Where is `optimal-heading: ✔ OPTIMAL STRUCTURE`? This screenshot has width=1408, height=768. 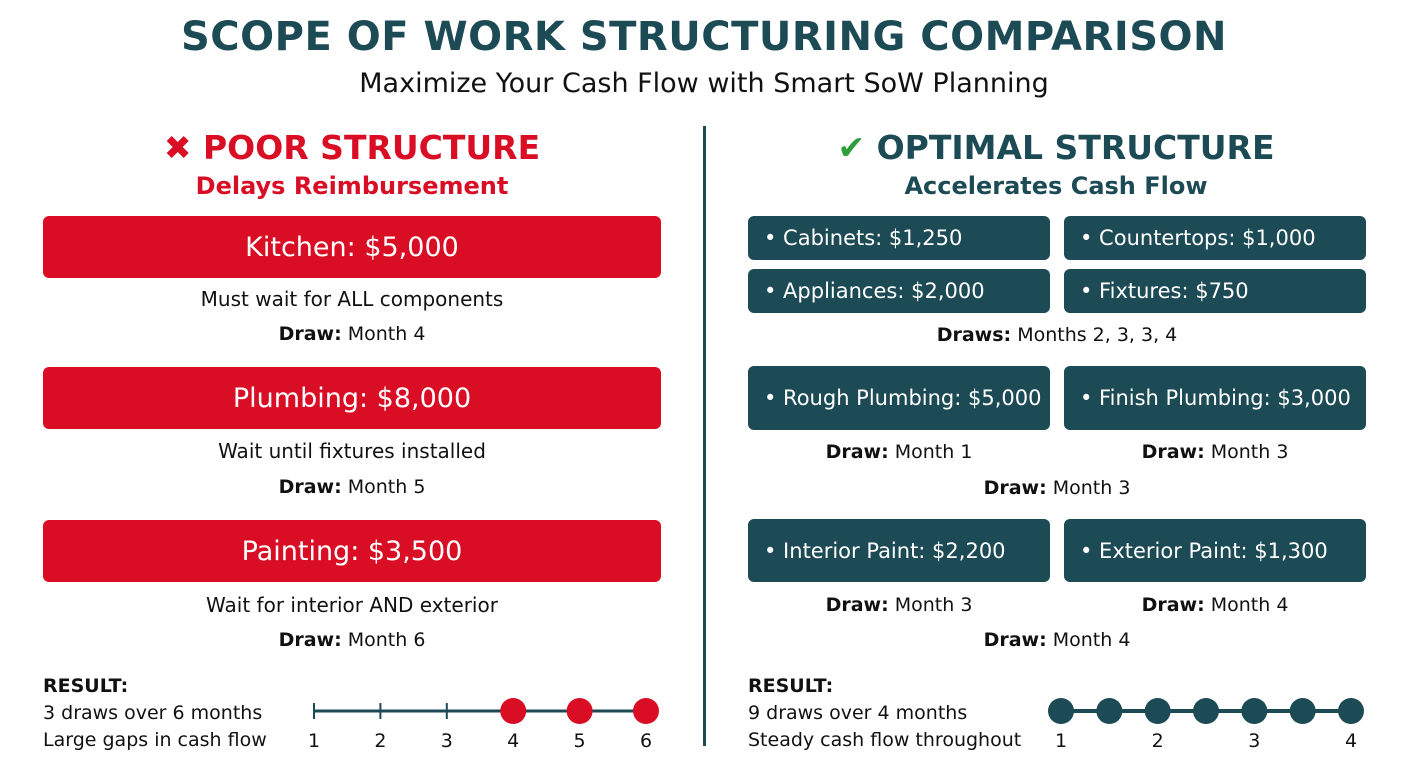
optimal-heading: ✔ OPTIMAL STRUCTURE is located at coordinates (1056, 147).